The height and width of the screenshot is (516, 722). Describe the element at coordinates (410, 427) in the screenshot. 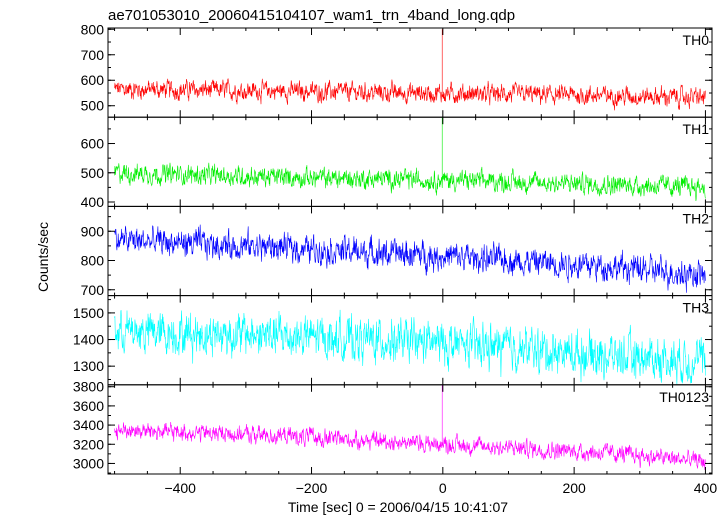

I see `series-line-th0123` at that location.